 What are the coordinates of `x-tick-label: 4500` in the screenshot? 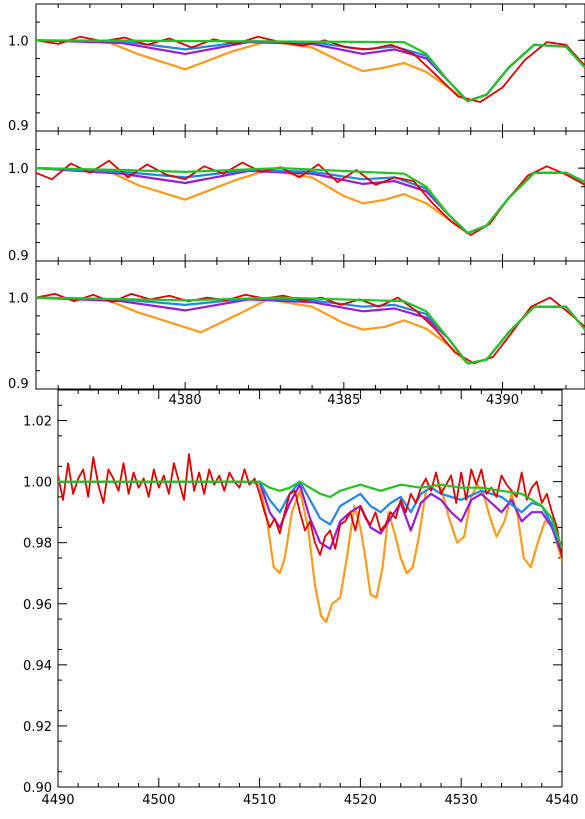 It's located at (158, 800).